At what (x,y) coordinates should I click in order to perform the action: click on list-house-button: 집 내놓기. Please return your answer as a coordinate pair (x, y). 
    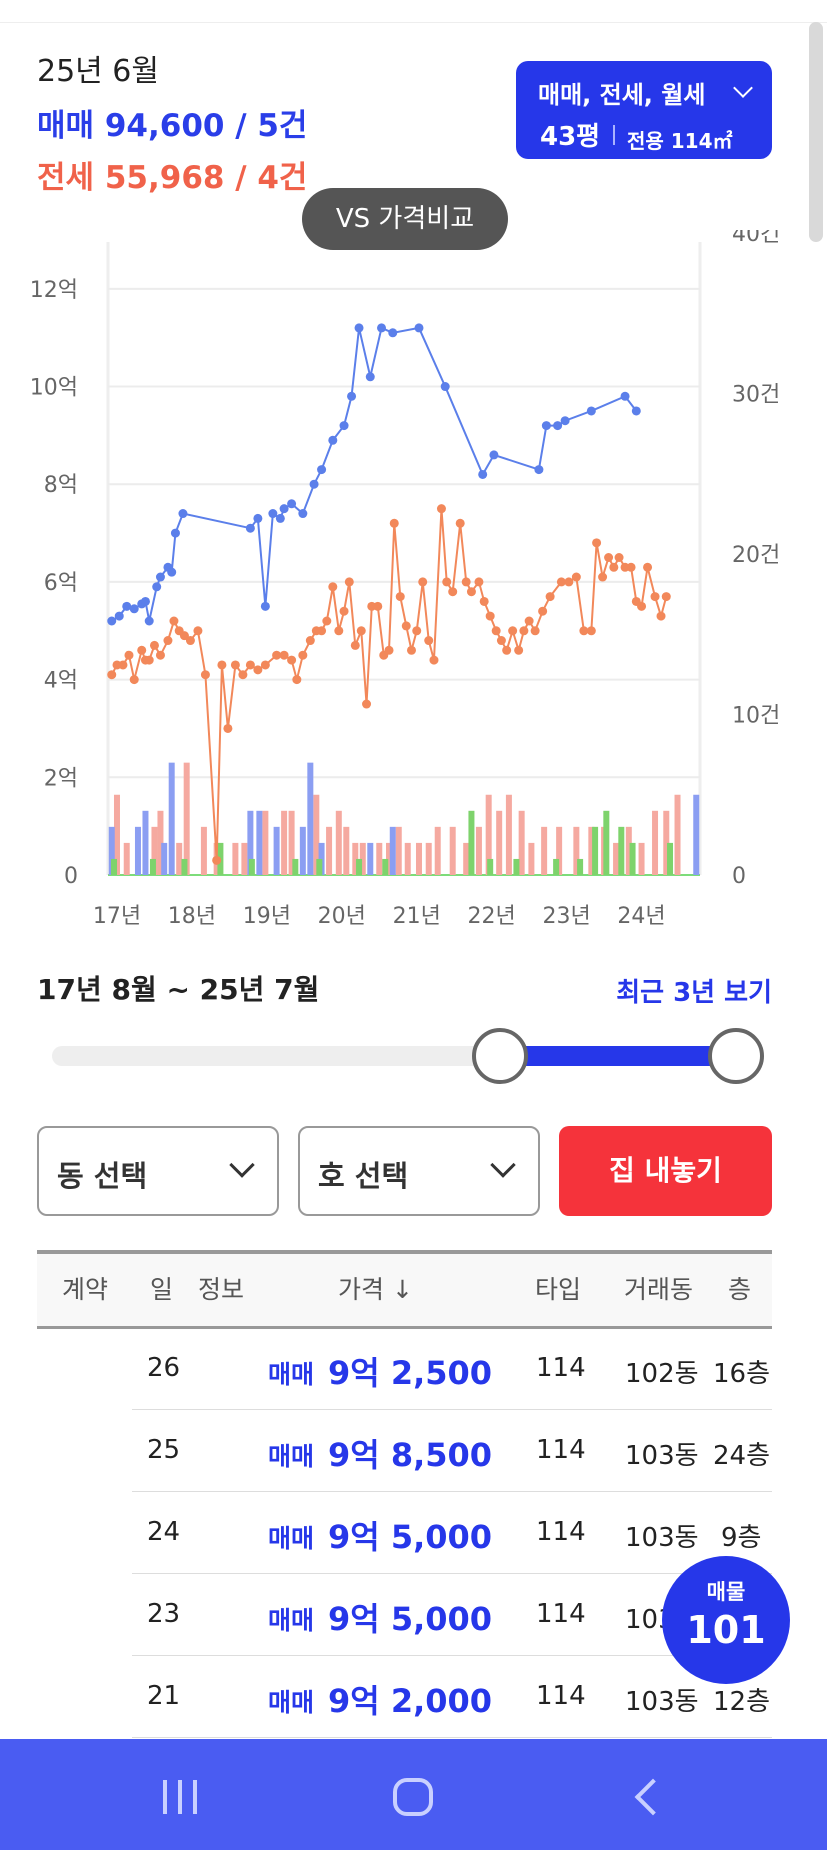
    Looking at the image, I should click on (665, 1171).